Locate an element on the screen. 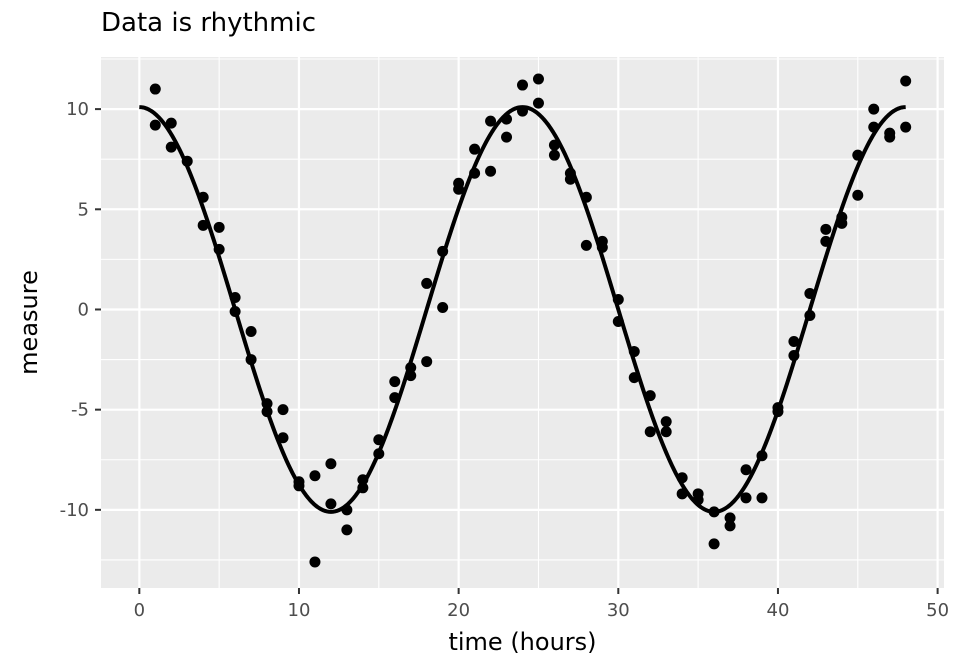 This screenshot has width=960, height=672. x-tick-label: 40 is located at coordinates (778, 610).